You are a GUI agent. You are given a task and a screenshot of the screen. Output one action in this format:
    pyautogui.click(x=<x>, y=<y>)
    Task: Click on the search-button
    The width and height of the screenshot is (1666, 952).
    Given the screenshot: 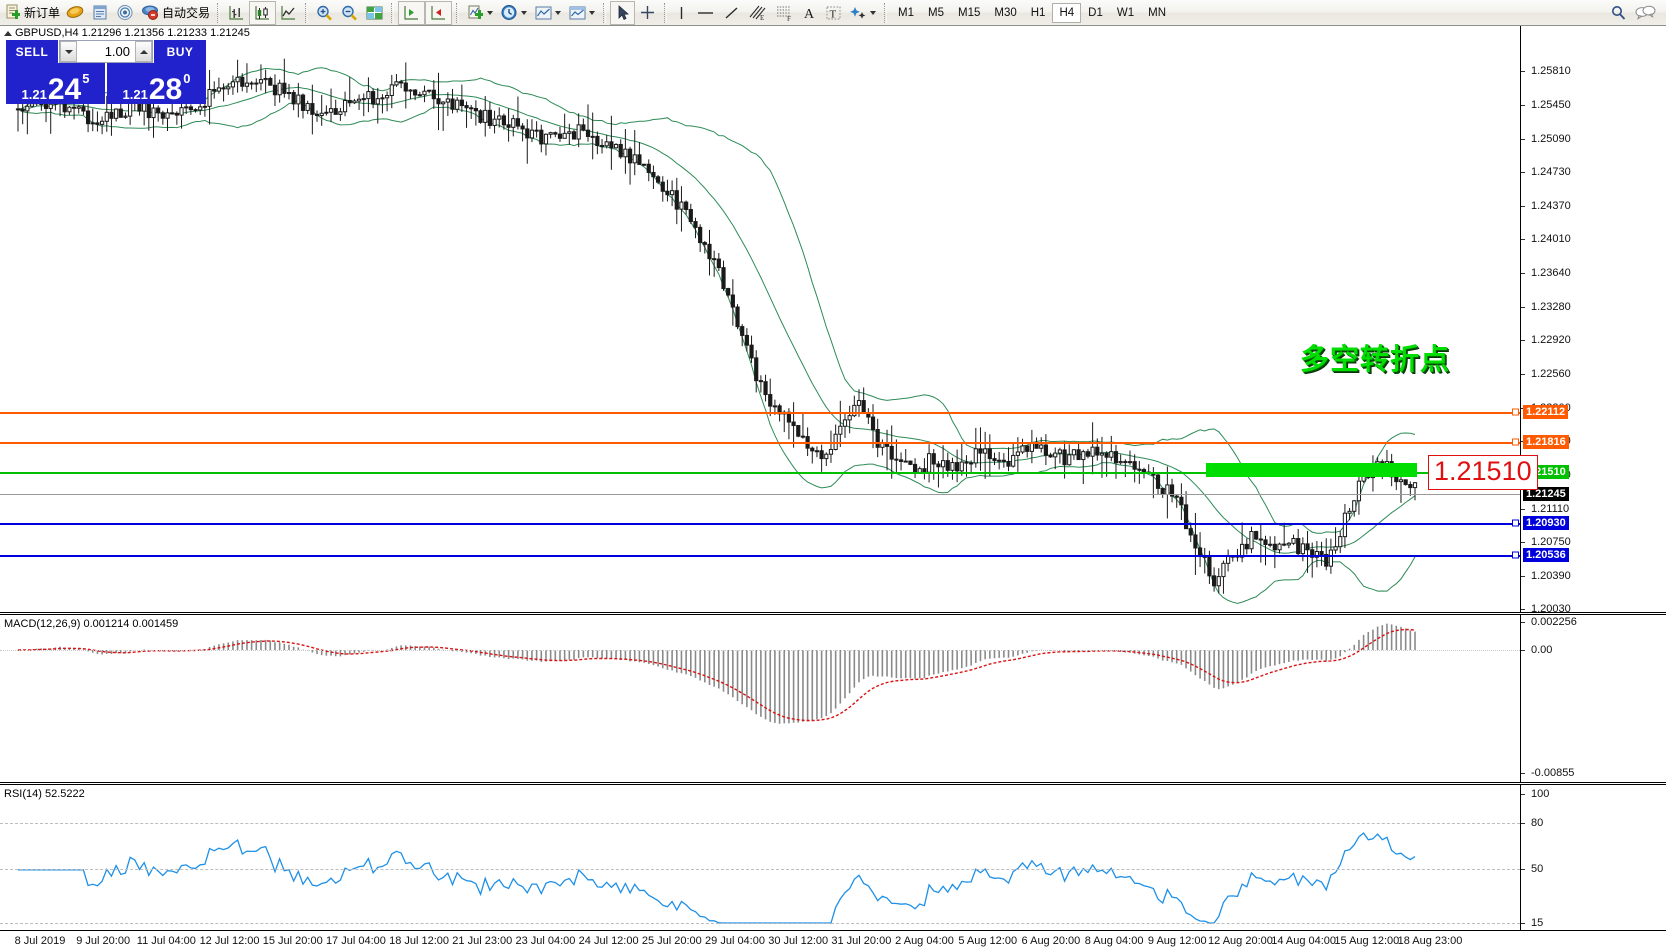 What is the action you would take?
    pyautogui.click(x=1618, y=13)
    